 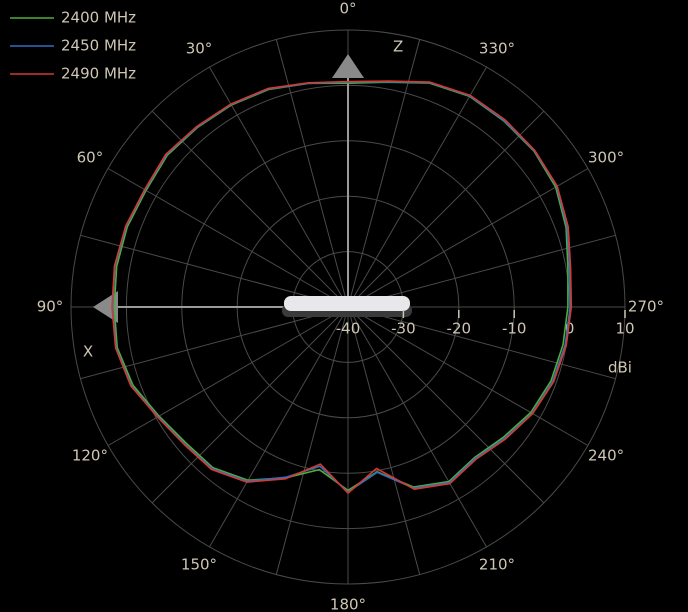 I want to click on theta-tick-label: 60°, so click(x=90, y=158).